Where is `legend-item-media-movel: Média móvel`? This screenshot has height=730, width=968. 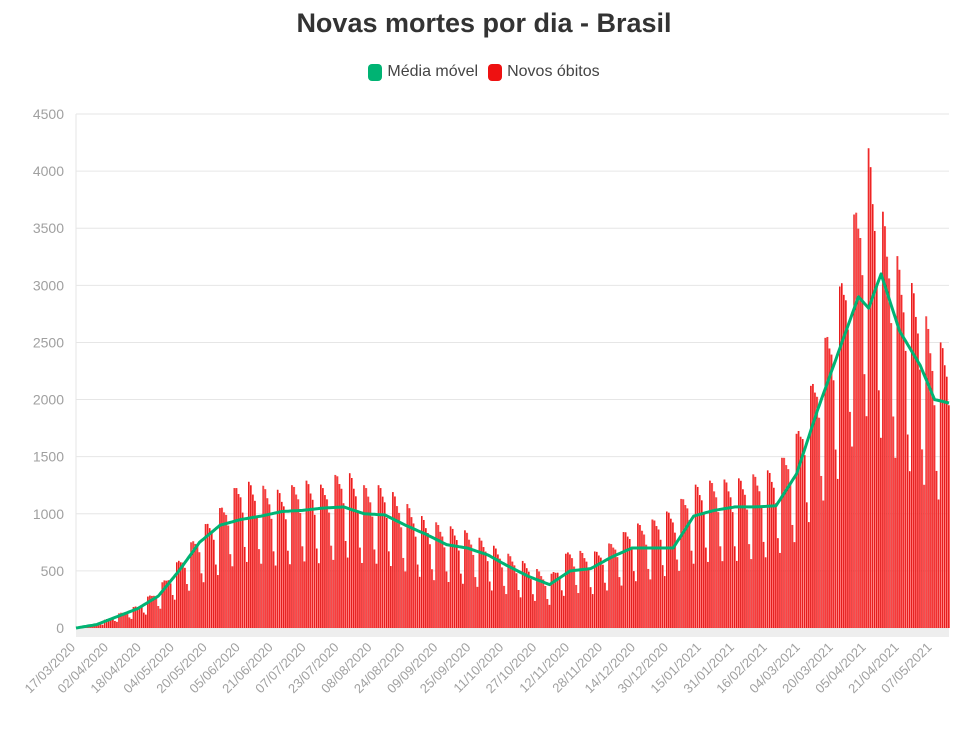 legend-item-media-movel: Média móvel is located at coordinates (423, 72).